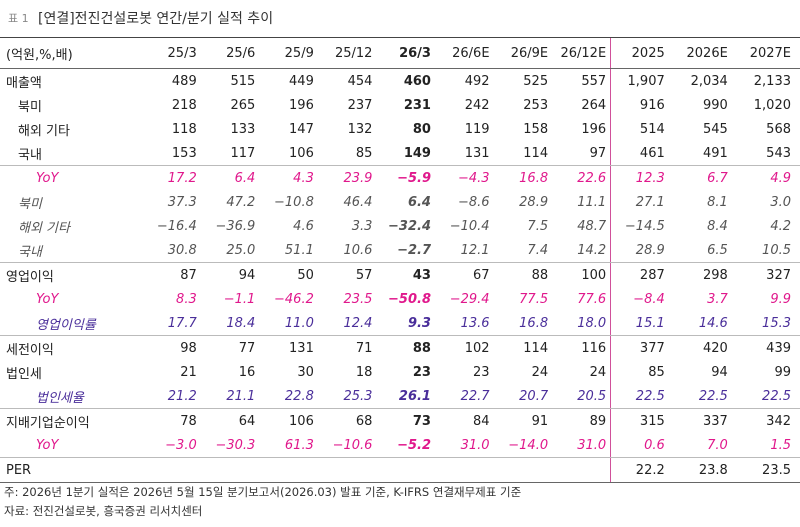 This screenshot has height=527, width=800. What do you see at coordinates (715, 348) in the screenshot?
I see `cell: 420` at bounding box center [715, 348].